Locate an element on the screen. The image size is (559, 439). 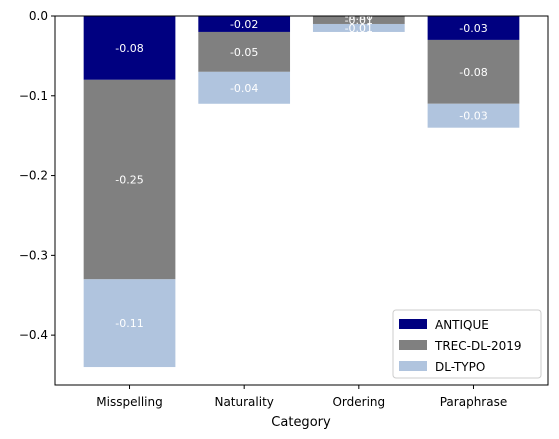
bar-trec-dl-2019-paraphrase is located at coordinates (473, 71).